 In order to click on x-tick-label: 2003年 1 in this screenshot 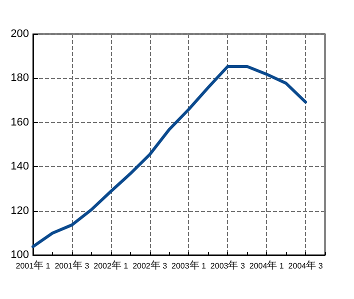, I will do `click(189, 266)`.